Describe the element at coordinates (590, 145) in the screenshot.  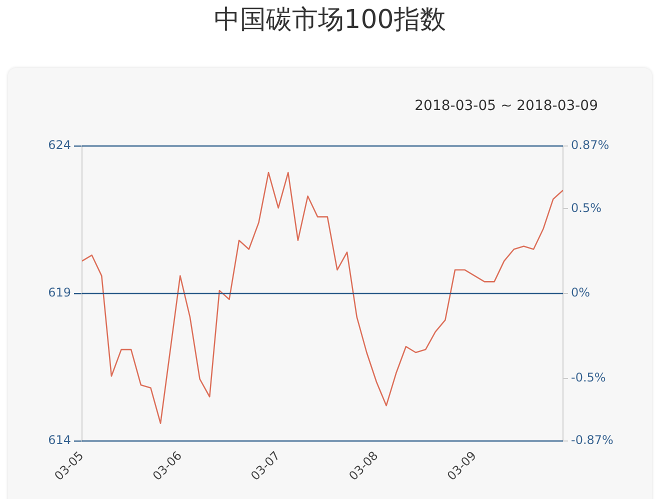
I see `y2-tick-label: 0.87%` at that location.